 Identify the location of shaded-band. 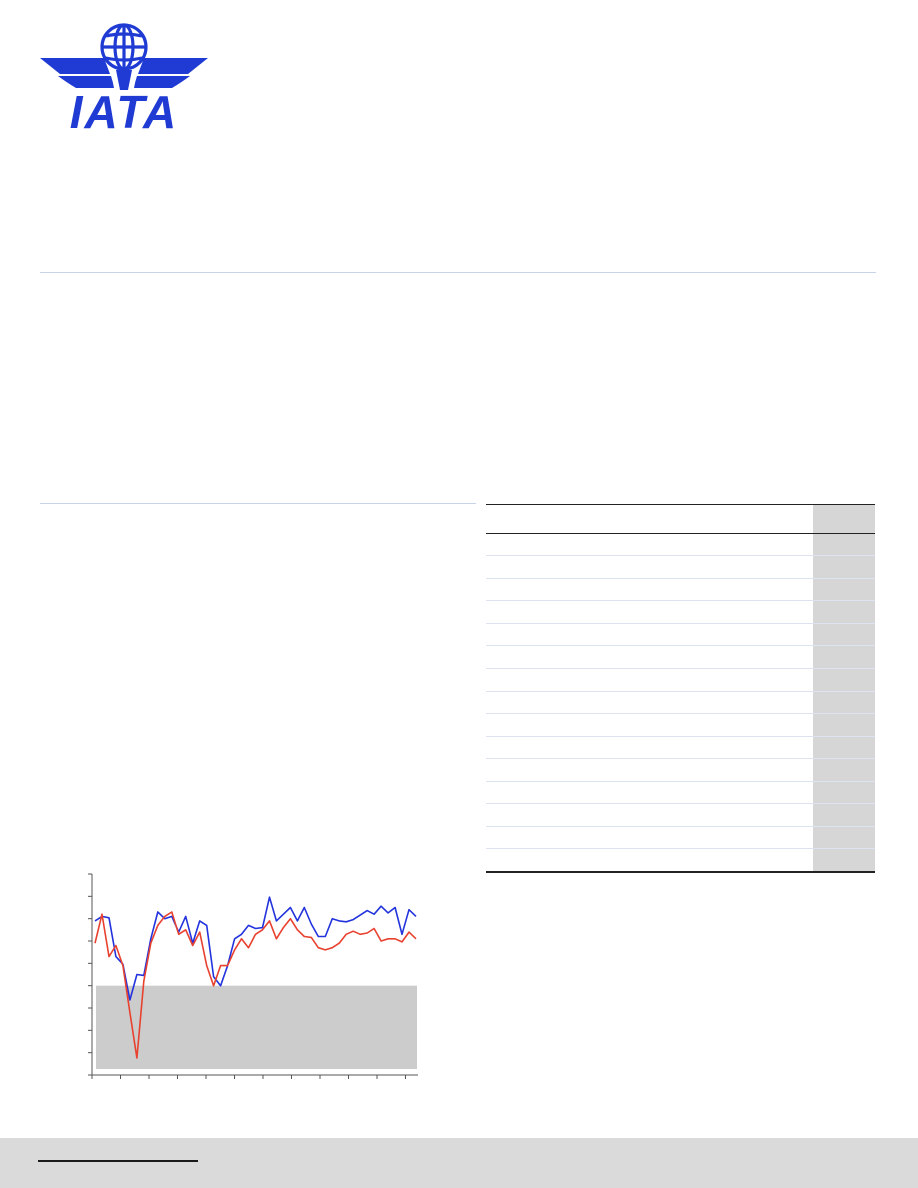
(256, 1027).